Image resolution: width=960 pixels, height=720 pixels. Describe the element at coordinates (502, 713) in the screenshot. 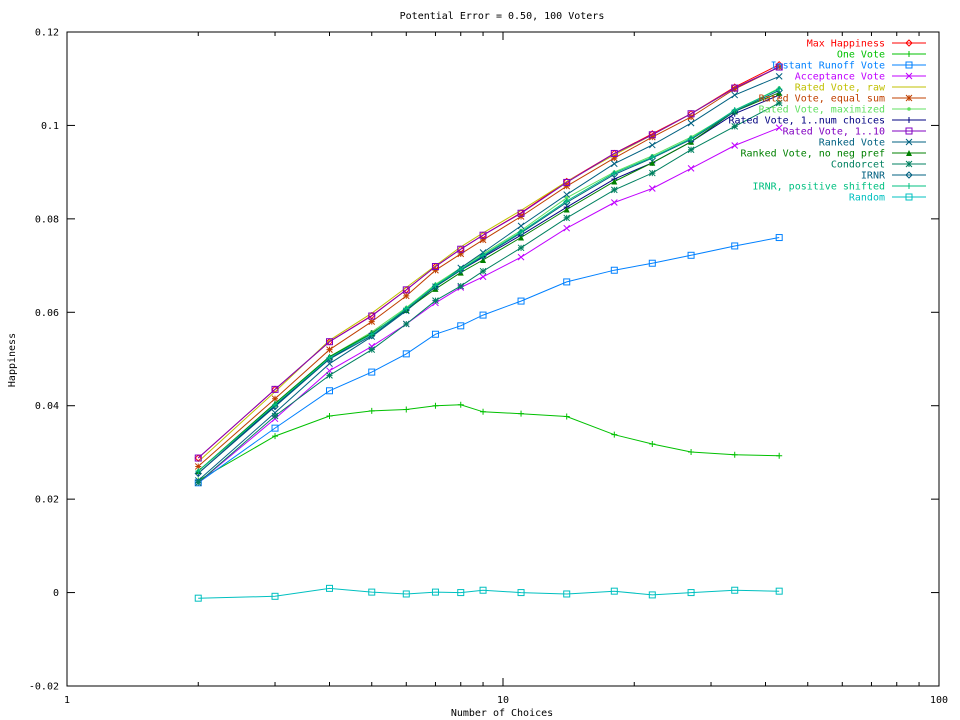

I see `x-axis-label: Number of Choices` at that location.